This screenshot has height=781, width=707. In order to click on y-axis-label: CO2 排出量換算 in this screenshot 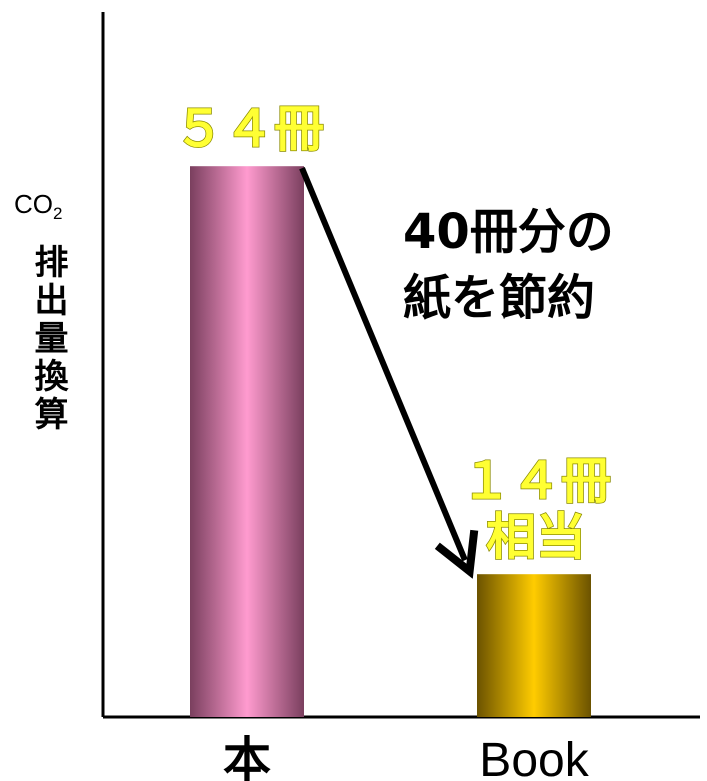, I will do `click(41, 311)`.